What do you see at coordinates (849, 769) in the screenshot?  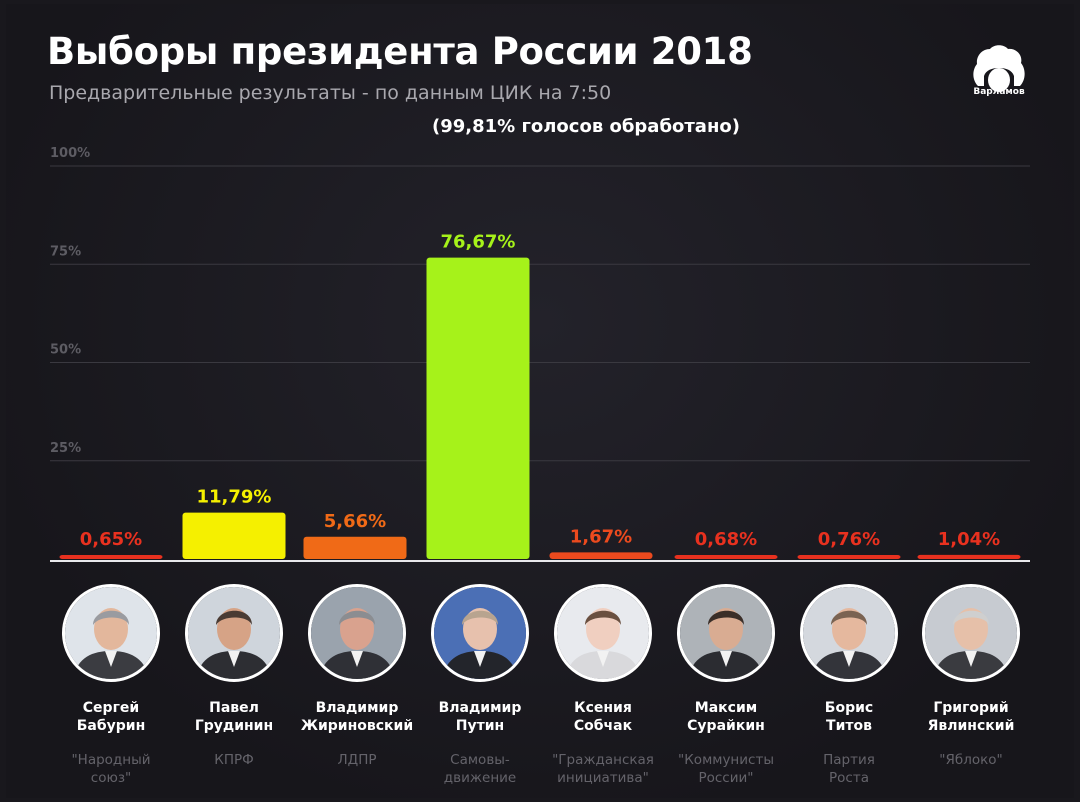 I see `candidate-party: Партия Роста` at bounding box center [849, 769].